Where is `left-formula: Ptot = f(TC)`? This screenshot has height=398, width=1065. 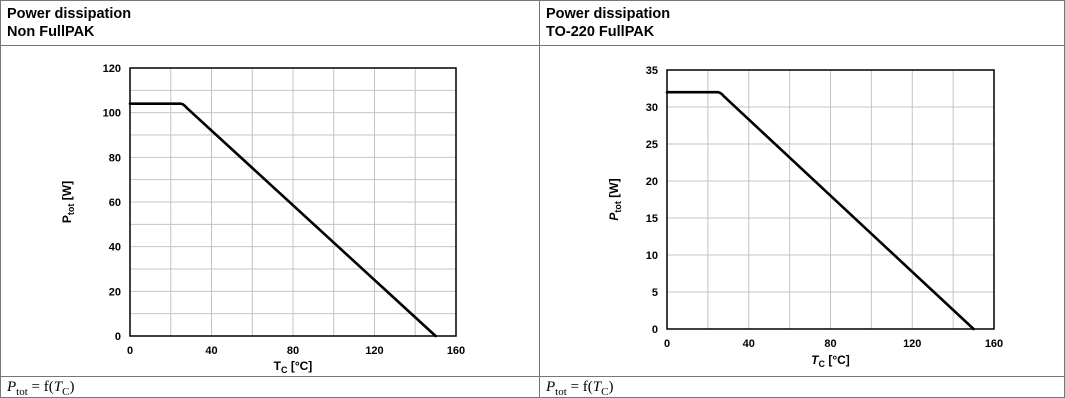 left-formula: Ptot = f(TC) is located at coordinates (40, 388).